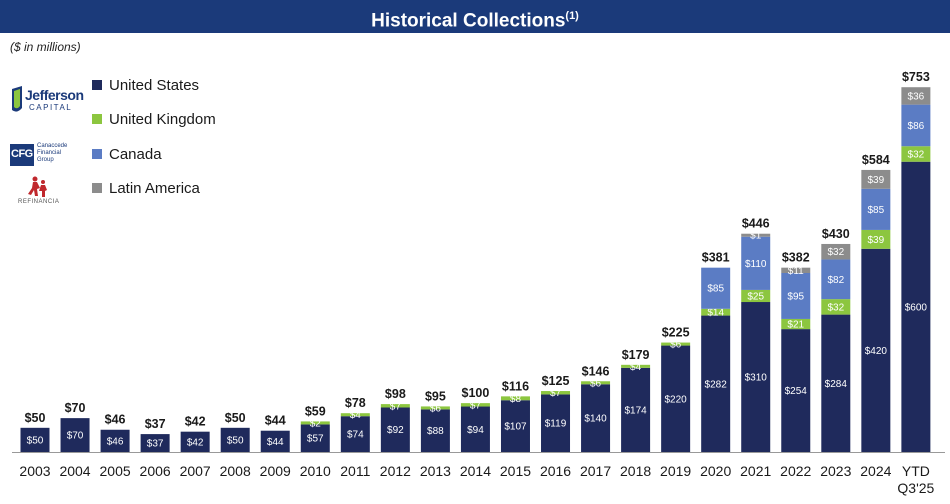 The height and width of the screenshot is (504, 950). I want to click on bar-segment-us-2013, so click(435, 430).